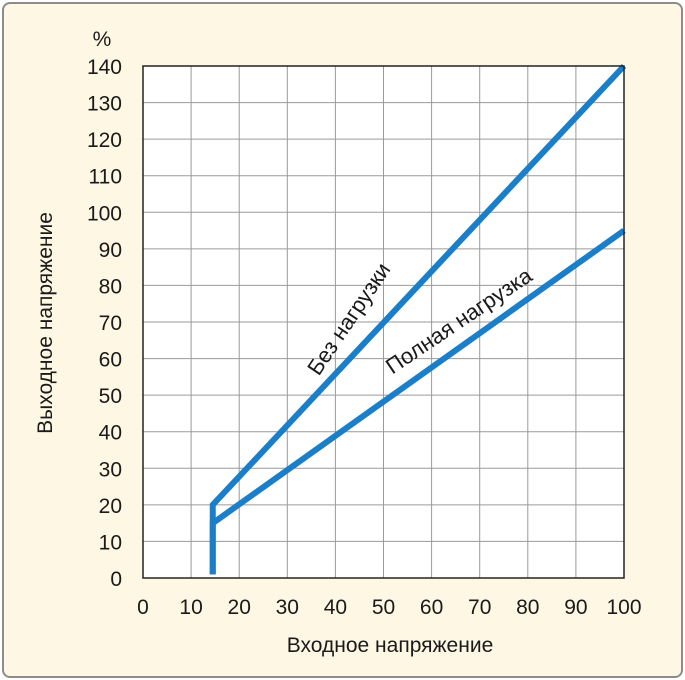 Image resolution: width=685 pixels, height=680 pixels. I want to click on x-tick-label: 10, so click(190, 607).